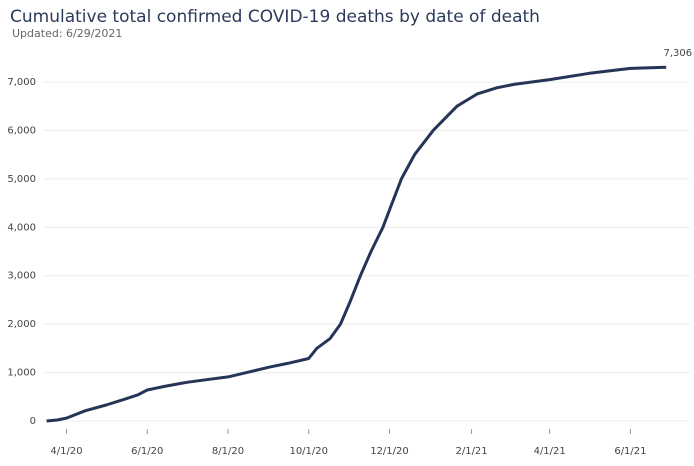 This screenshot has height=466, width=694. I want to click on x-tick-label: 12/1/20, so click(389, 451).